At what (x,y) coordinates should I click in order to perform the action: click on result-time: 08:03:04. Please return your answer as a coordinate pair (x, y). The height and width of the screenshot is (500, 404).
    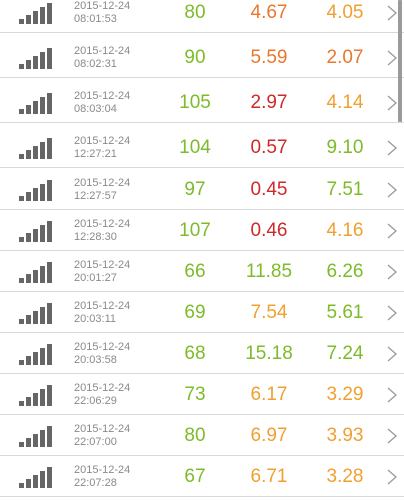
    Looking at the image, I should click on (95, 109).